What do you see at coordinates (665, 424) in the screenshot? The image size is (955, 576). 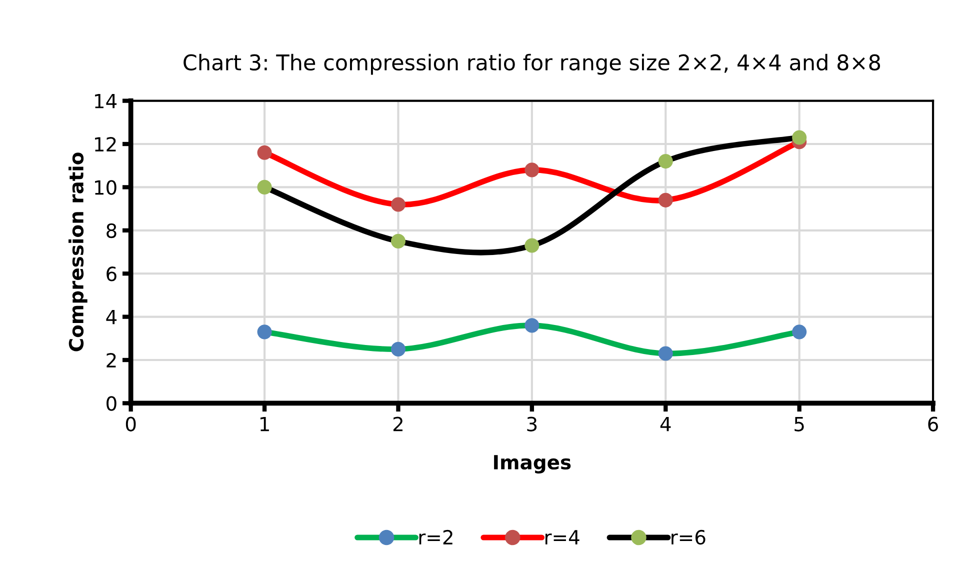 I see `x-tick-label: 4` at bounding box center [665, 424].